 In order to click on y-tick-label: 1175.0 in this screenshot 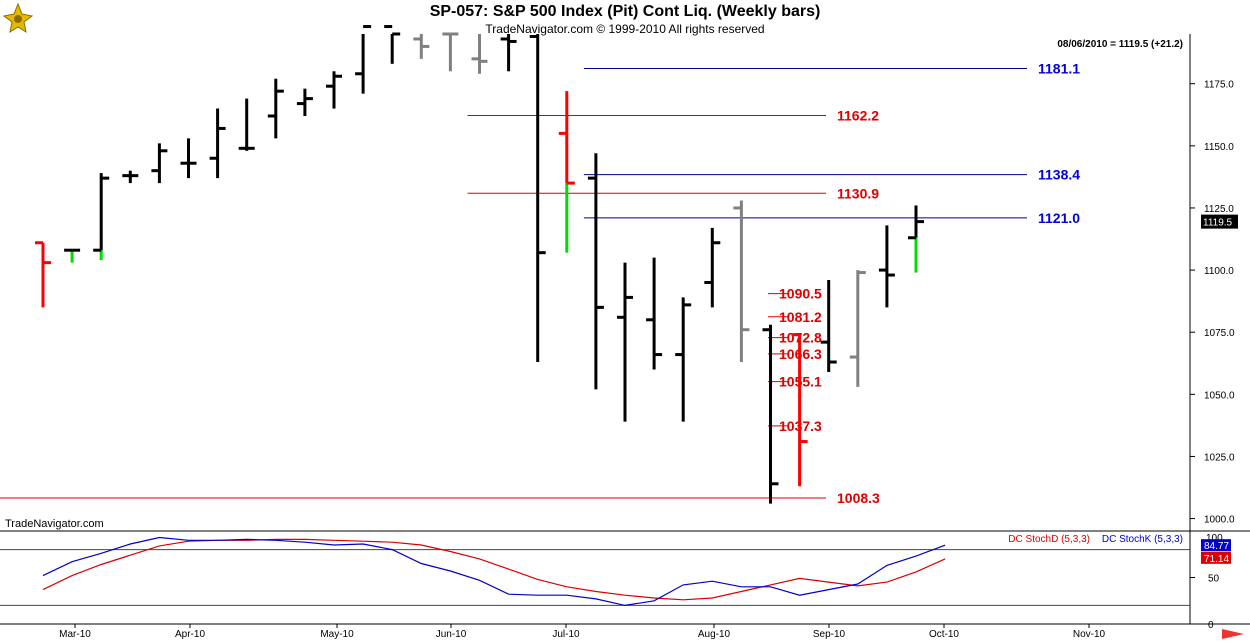, I will do `click(1219, 85)`.